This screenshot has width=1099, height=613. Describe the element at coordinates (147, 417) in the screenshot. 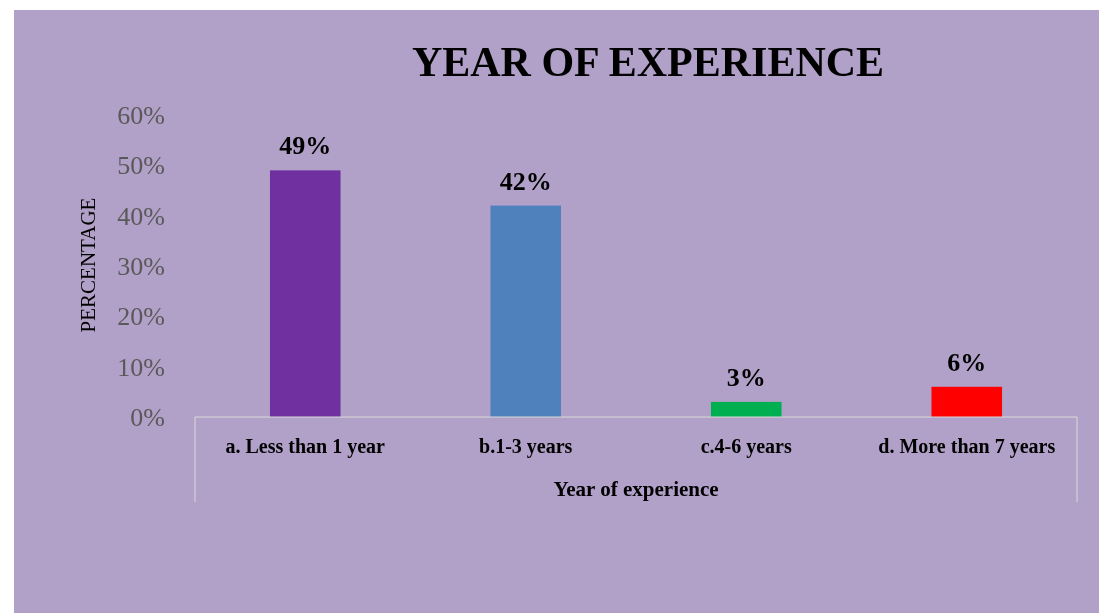

I see `y-tick-label: 0%` at that location.